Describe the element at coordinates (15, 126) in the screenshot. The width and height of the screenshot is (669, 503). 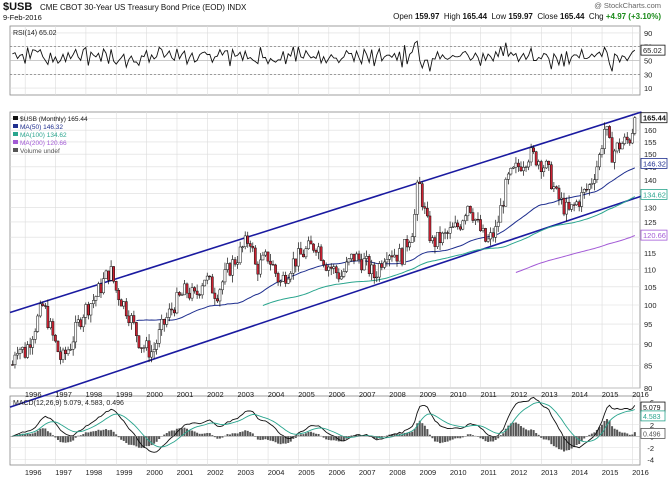
I see `legend-swatch` at that location.